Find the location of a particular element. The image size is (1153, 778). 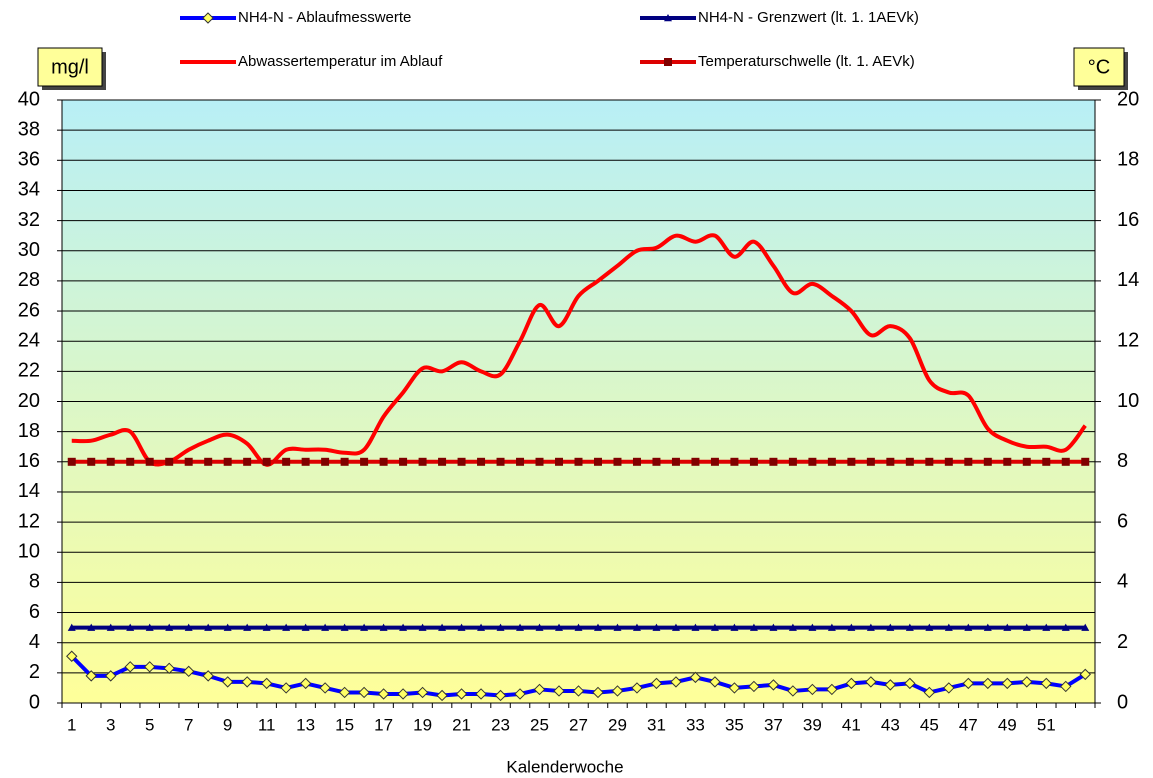

x-tick-label: 9 is located at coordinates (227, 724).